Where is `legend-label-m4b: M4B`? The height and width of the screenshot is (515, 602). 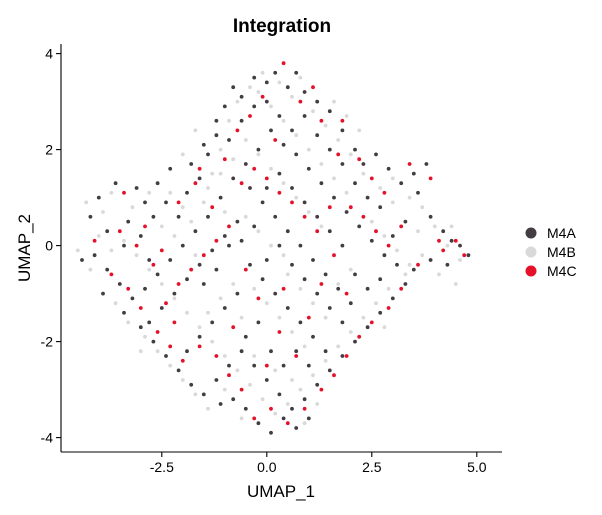
legend-label-m4b: M4B is located at coordinates (561, 252).